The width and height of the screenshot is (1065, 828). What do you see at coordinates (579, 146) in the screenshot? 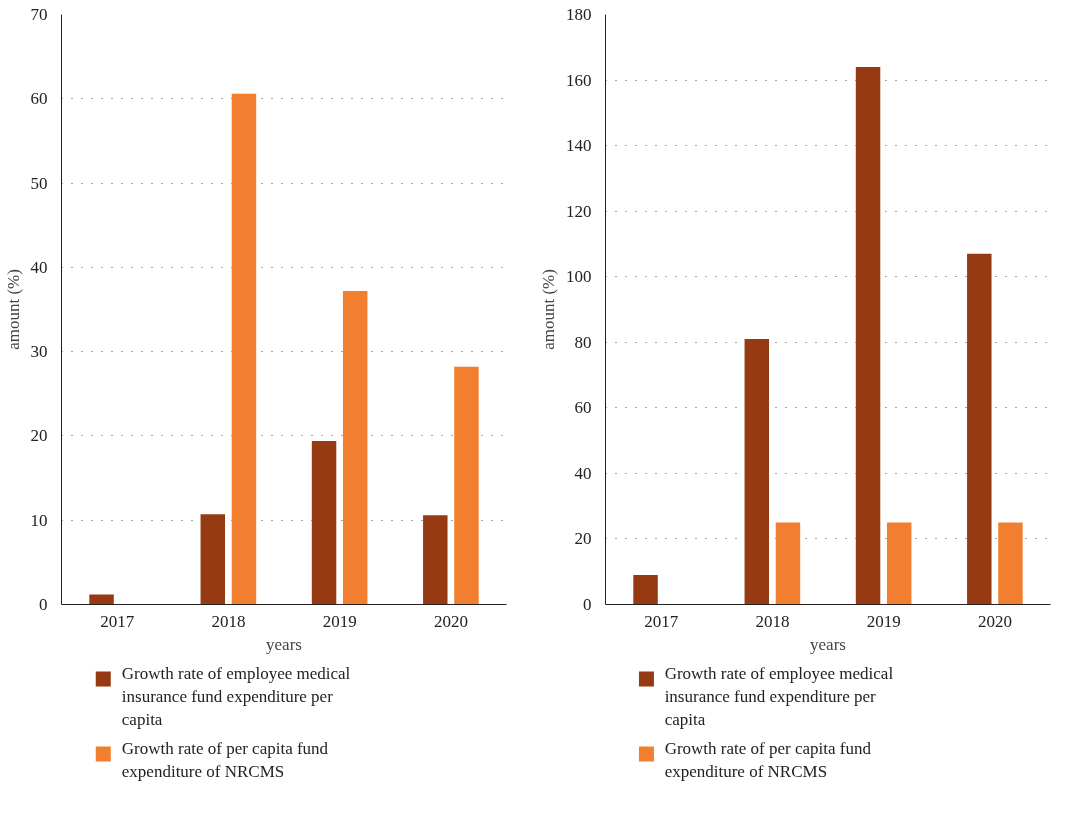
I see `y-tick-label: 140` at bounding box center [579, 146].